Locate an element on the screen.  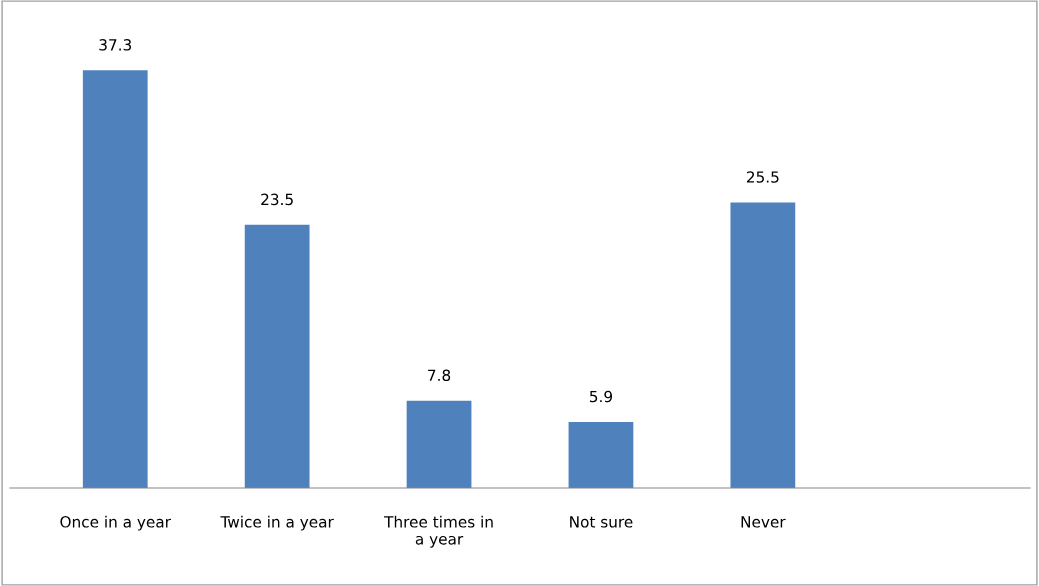
data-label: 37.3 is located at coordinates (115, 45).